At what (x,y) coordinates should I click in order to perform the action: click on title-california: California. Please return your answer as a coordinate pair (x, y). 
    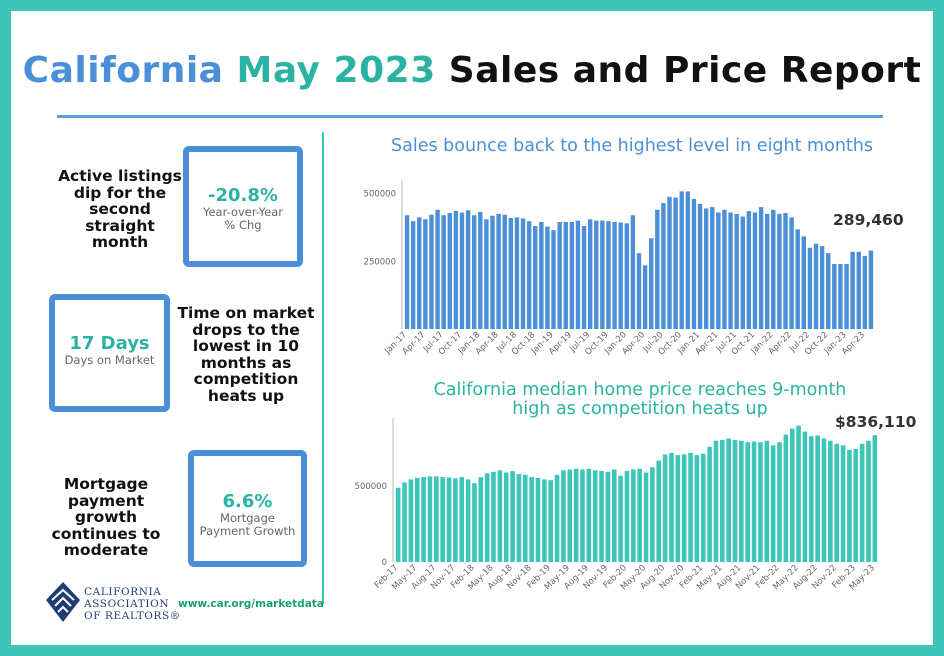
    Looking at the image, I should click on (123, 70).